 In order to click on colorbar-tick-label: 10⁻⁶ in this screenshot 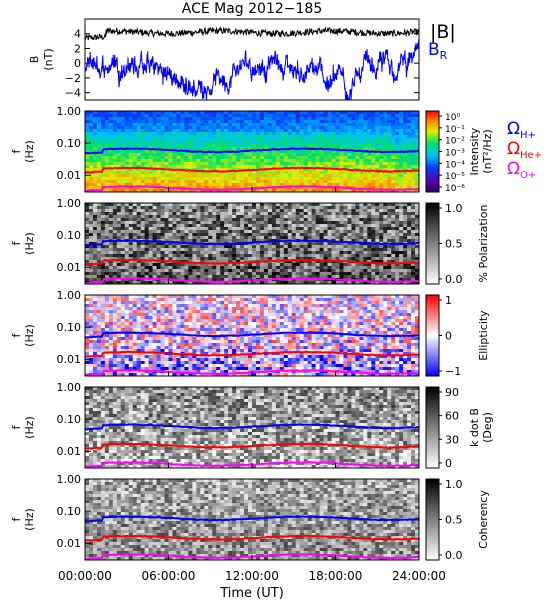, I will do `click(455, 189)`.